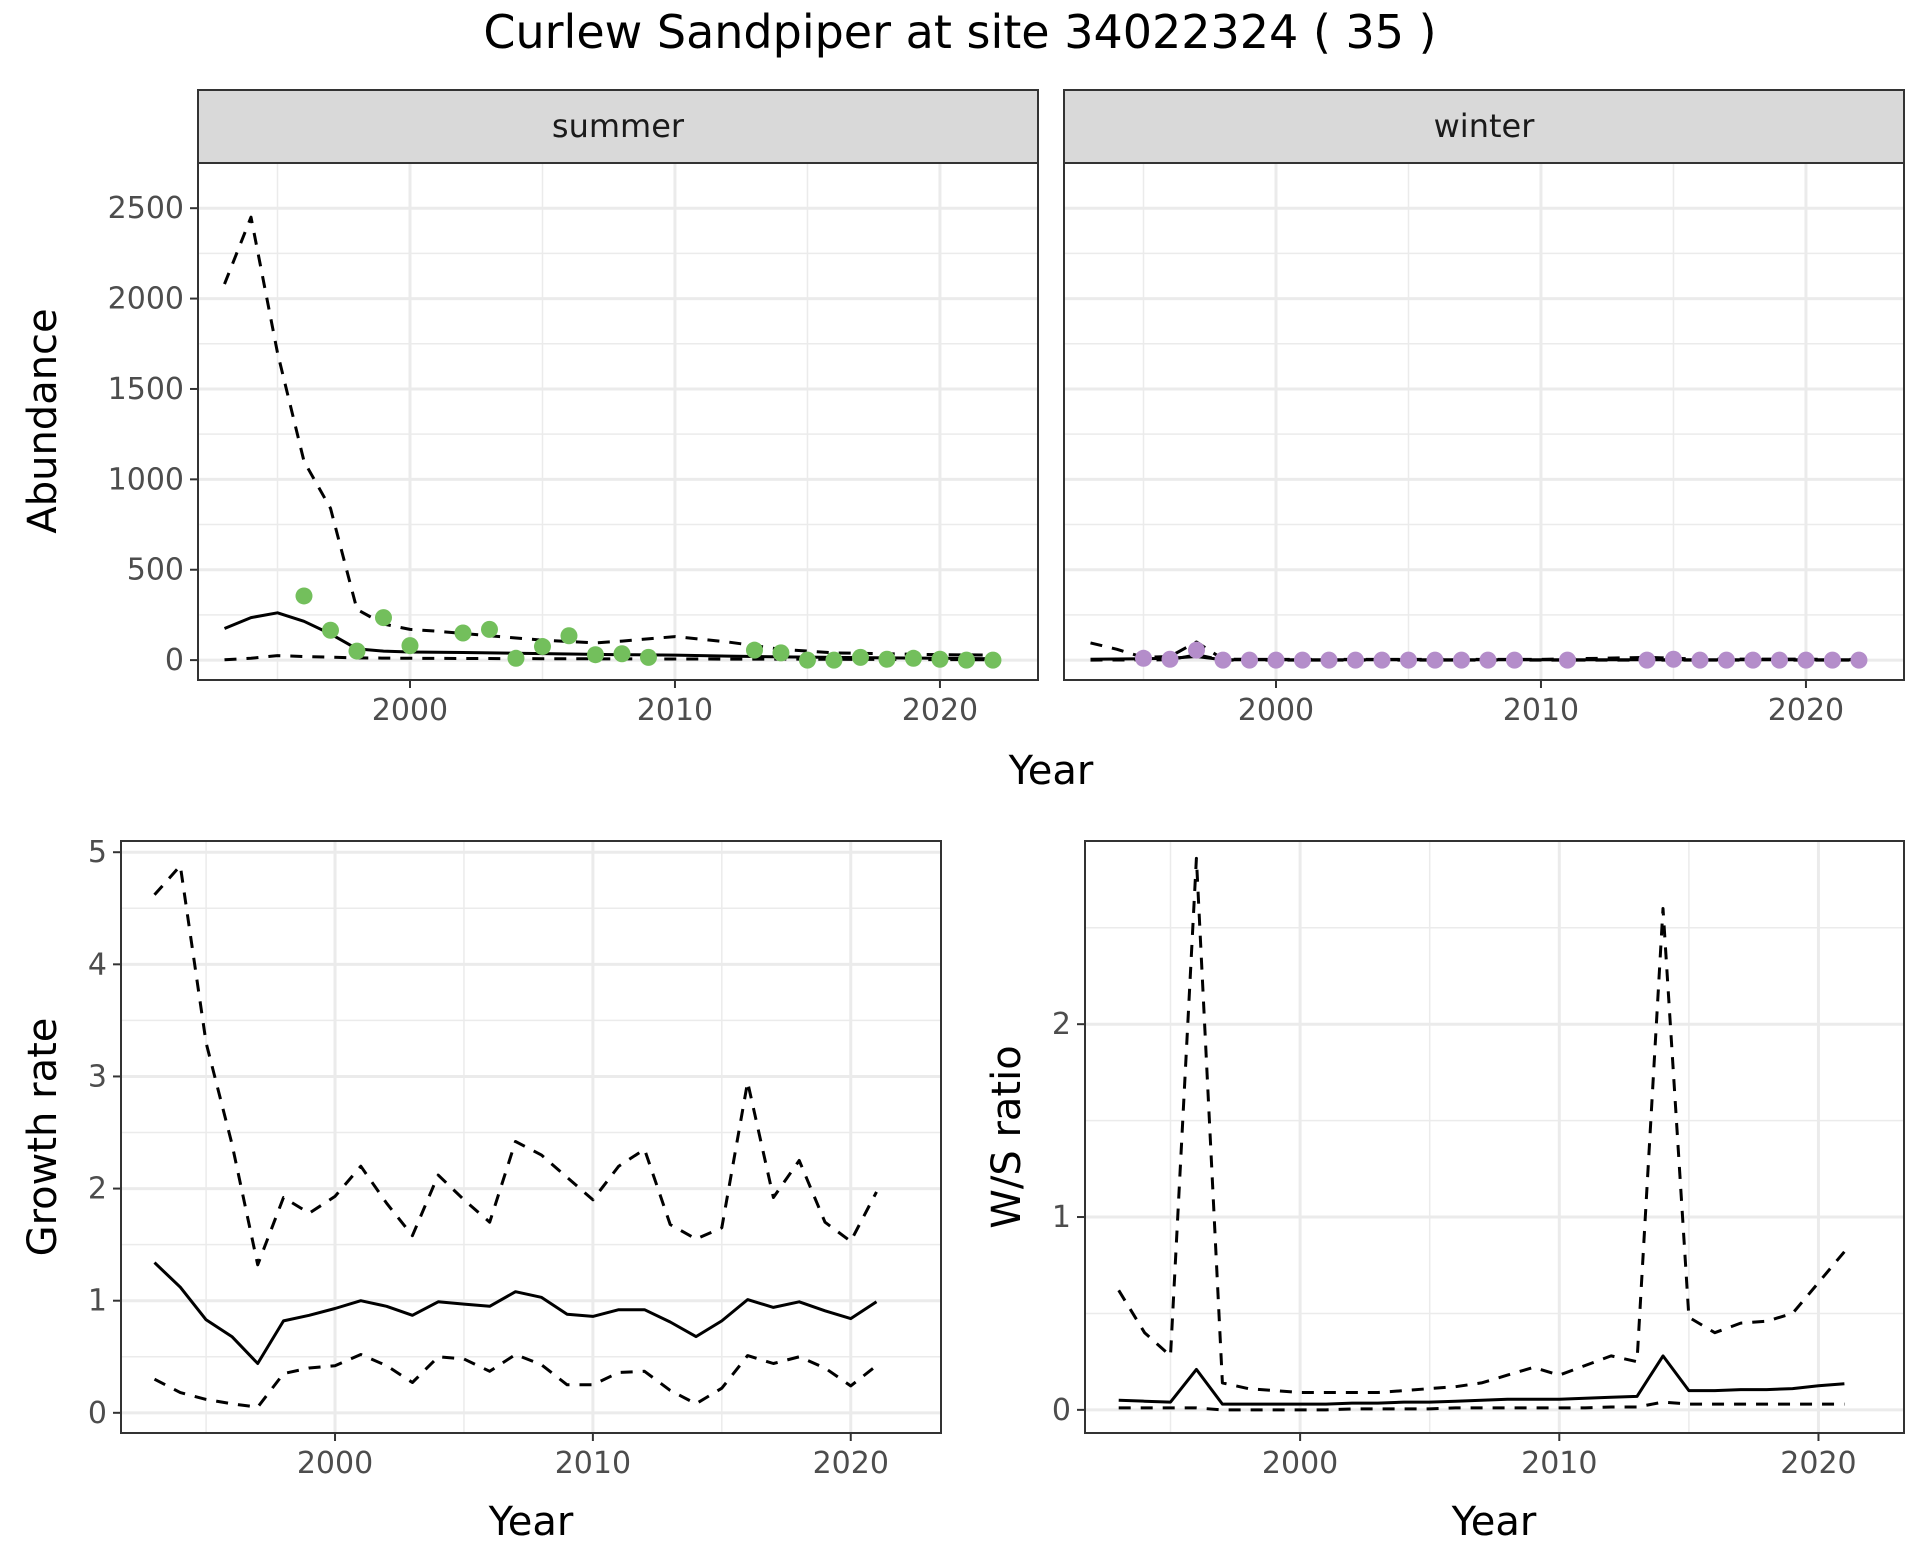 This screenshot has width=1920, height=1560. I want to click on y-tick-label: 2500, so click(146, 208).